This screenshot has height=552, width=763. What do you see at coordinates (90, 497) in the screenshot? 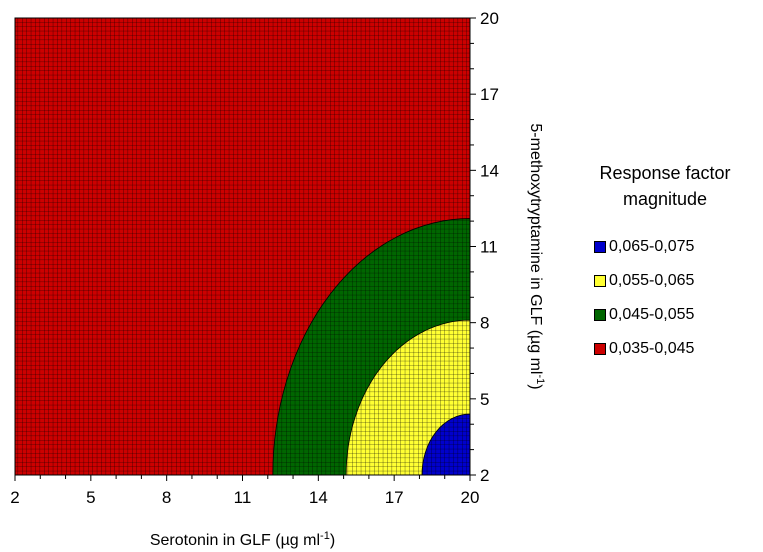
I see `x-tick-label: 5` at bounding box center [90, 497].